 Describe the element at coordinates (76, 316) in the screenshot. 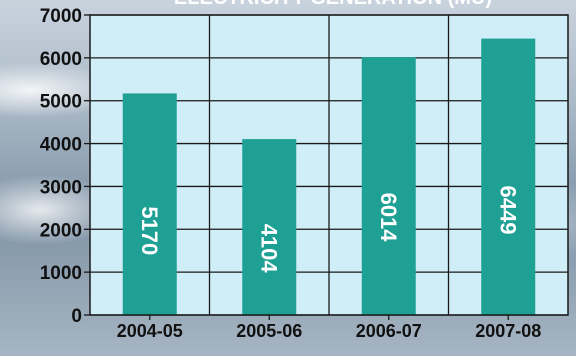

I see `y-tick-label: 0` at that location.